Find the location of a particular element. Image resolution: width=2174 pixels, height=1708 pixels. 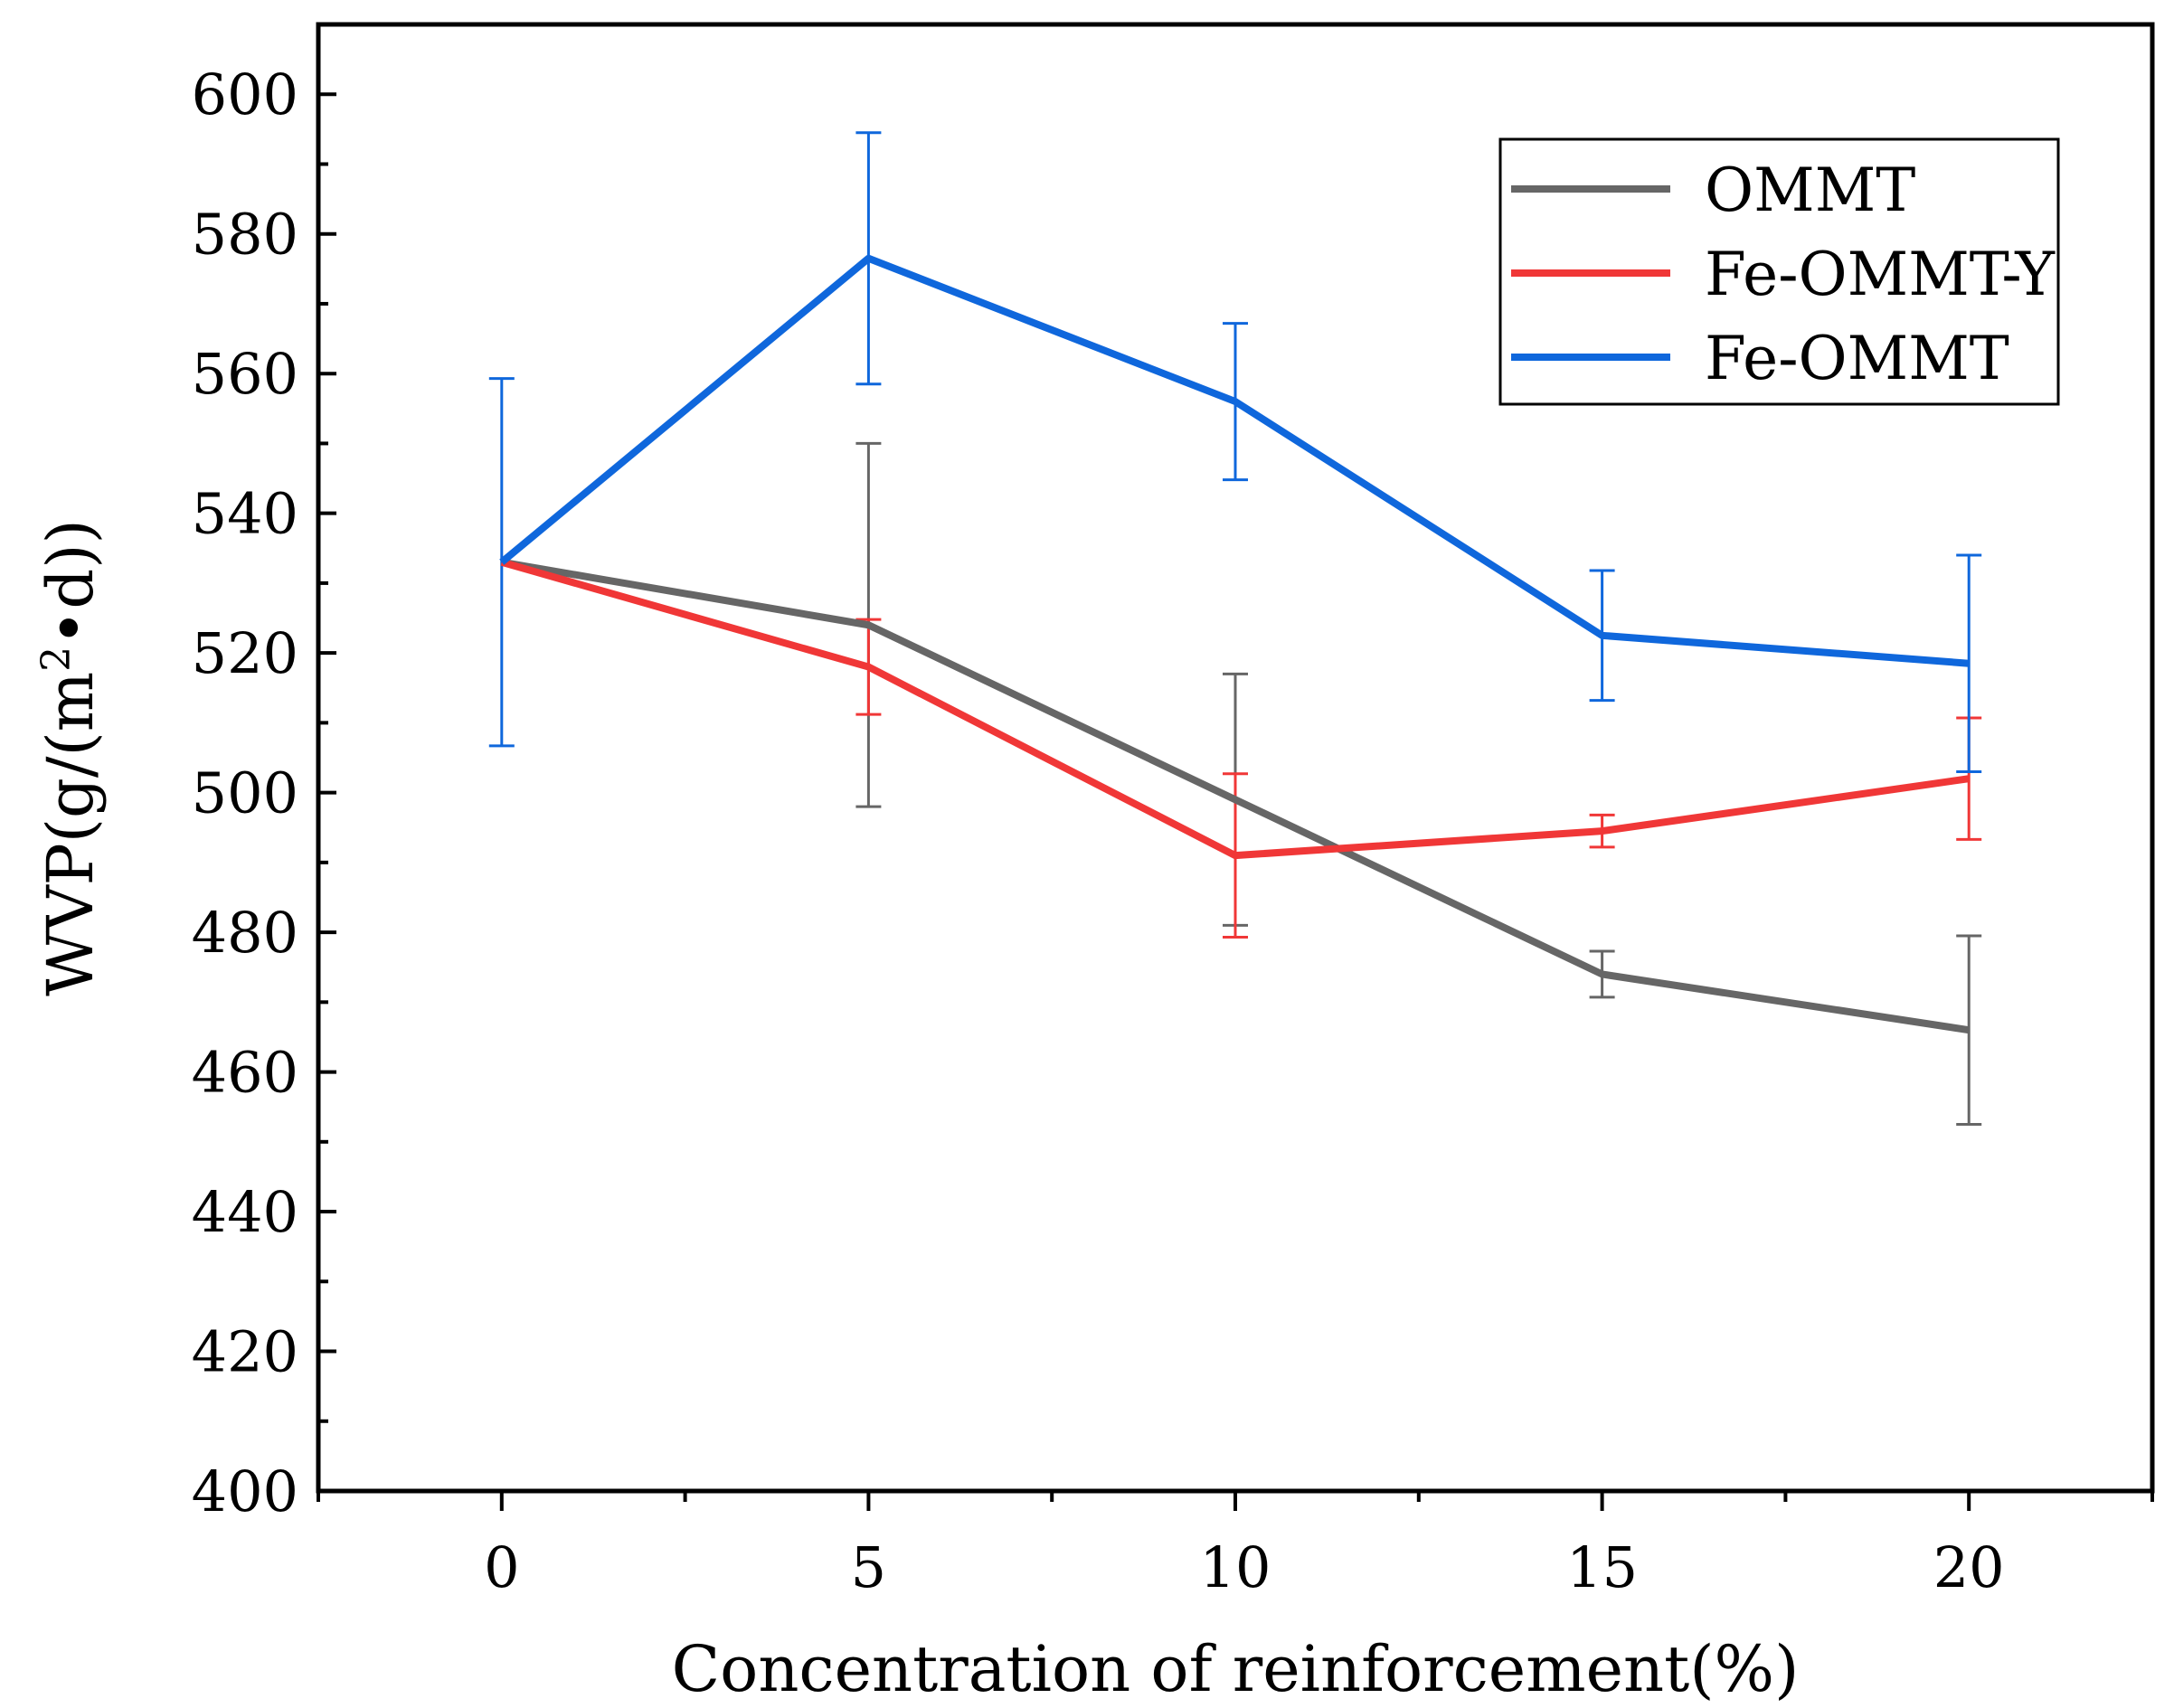

y-axis-label: WVP(g/(m2•d)) is located at coordinates (71, 757).